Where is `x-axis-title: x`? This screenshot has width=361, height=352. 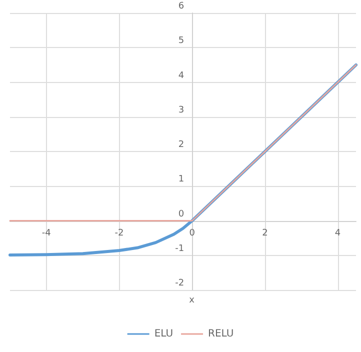
x-axis-title: x is located at coordinates (192, 301).